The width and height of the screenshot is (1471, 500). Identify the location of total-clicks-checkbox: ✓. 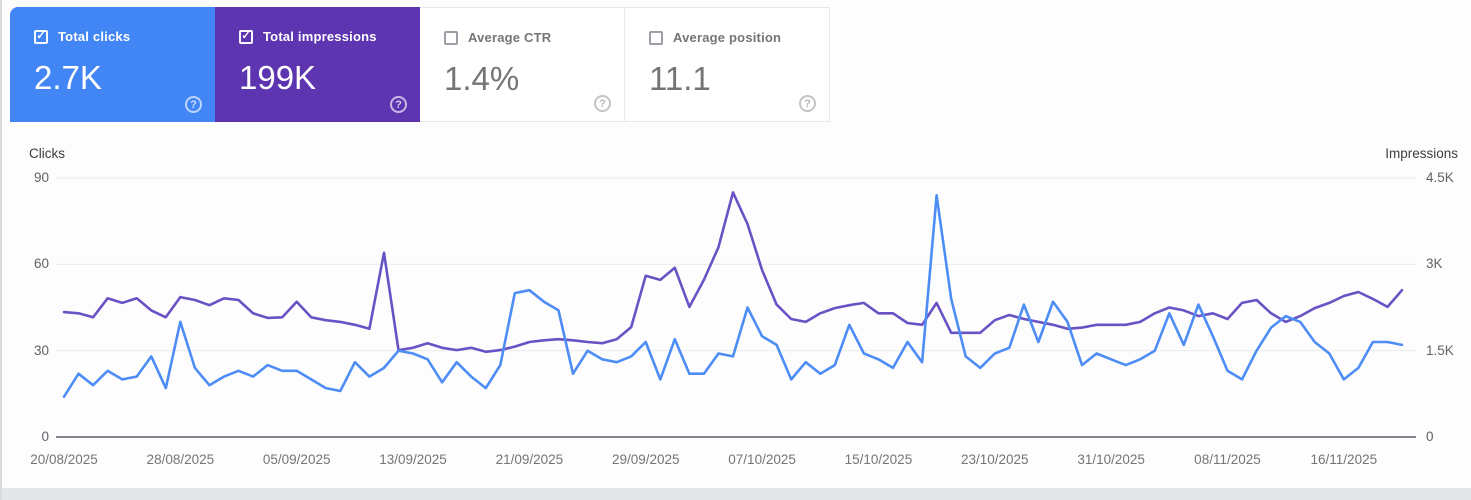
(41, 36).